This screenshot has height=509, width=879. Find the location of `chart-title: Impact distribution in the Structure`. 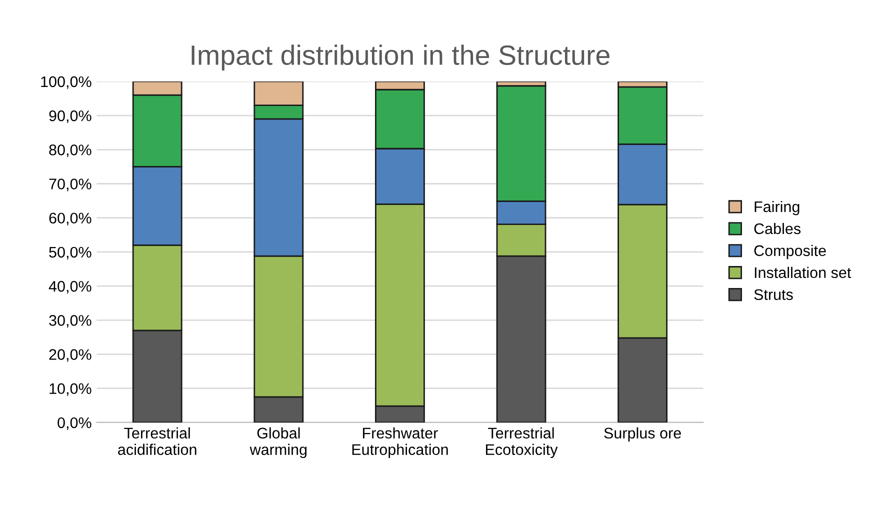

chart-title: Impact distribution in the Structure is located at coordinates (401, 57).